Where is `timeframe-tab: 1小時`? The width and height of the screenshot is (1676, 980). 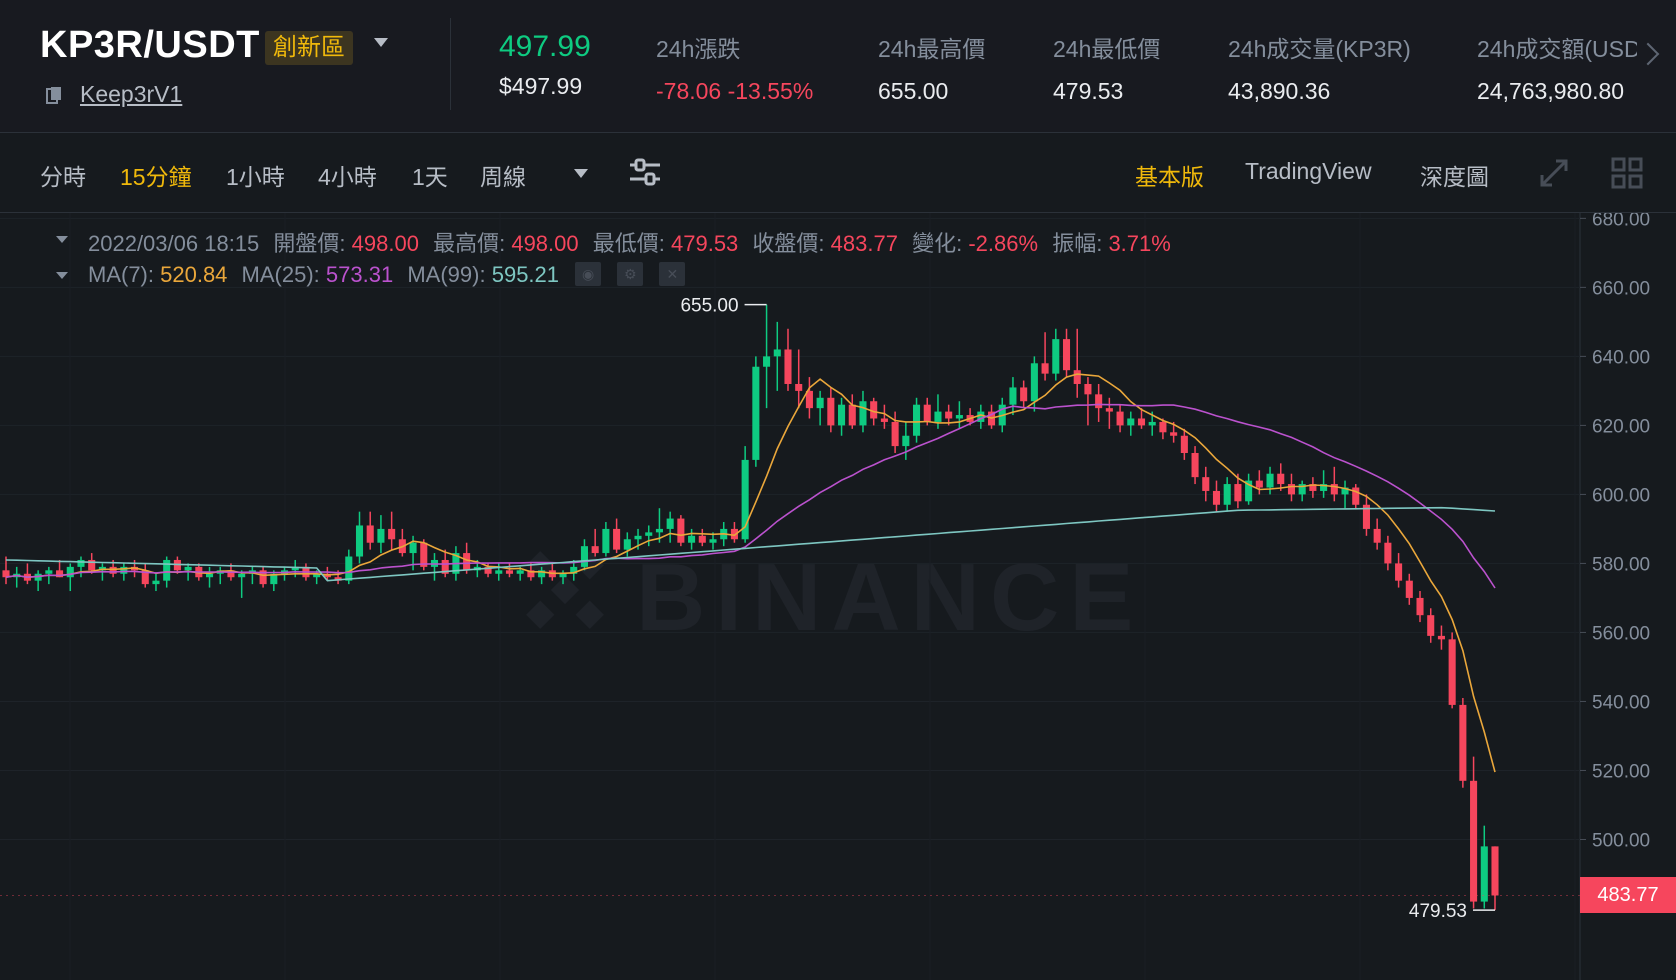
timeframe-tab: 1小時 is located at coordinates (255, 177).